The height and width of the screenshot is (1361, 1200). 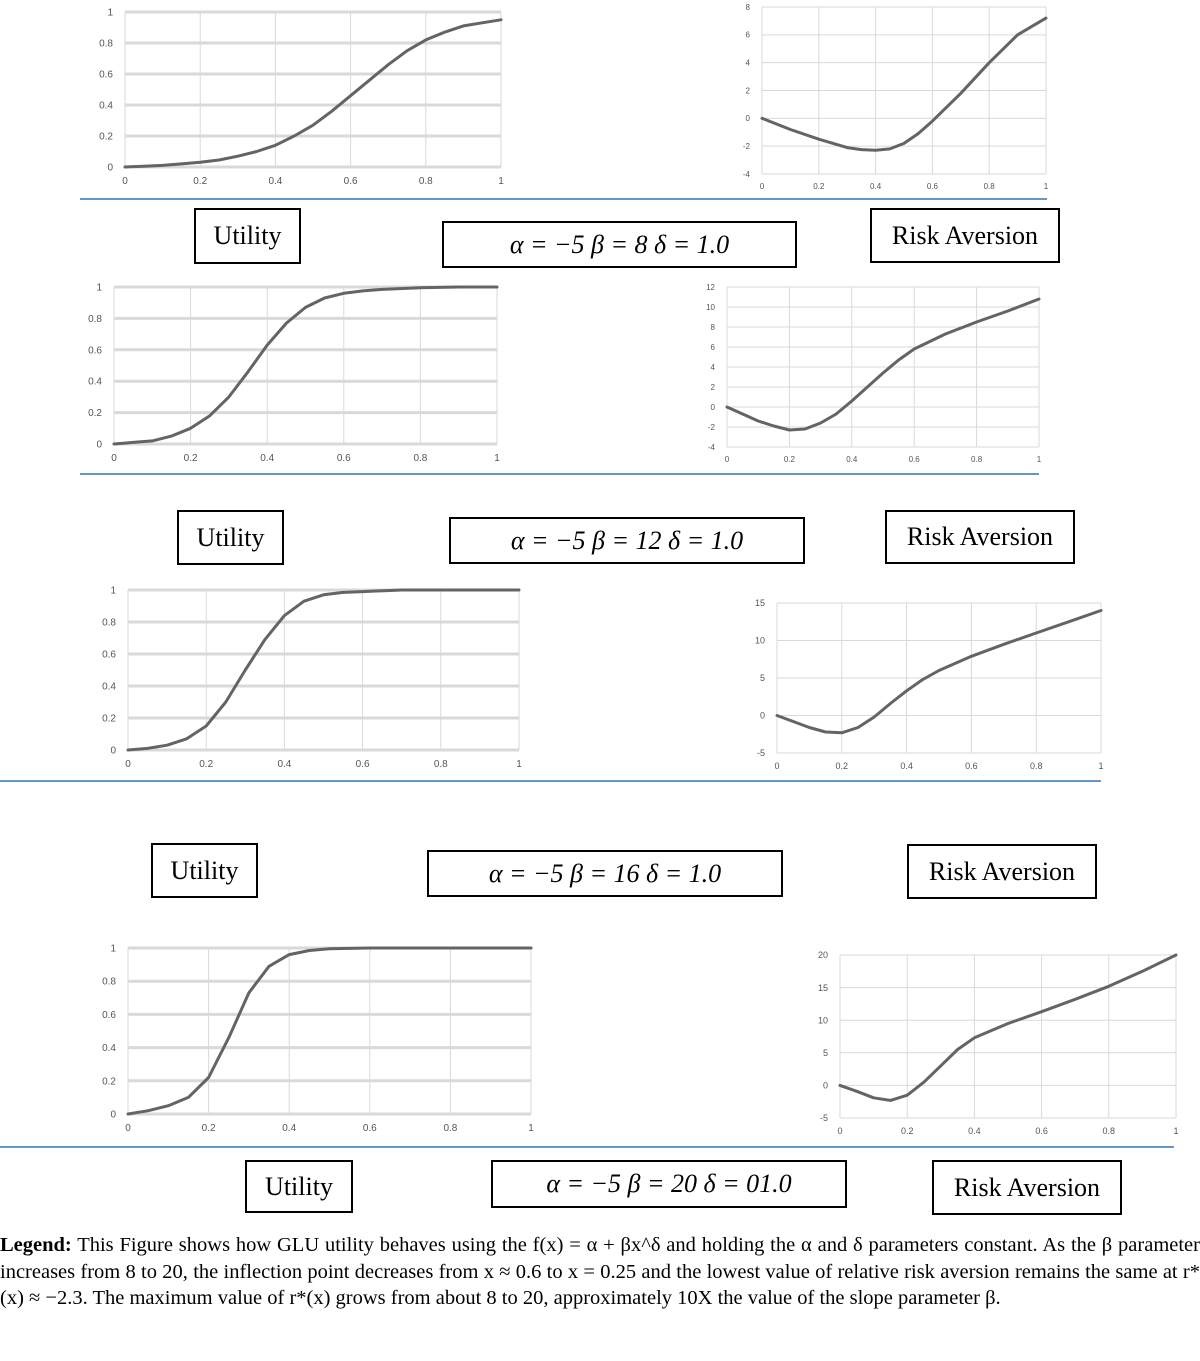 What do you see at coordinates (109, 719) in the screenshot?
I see `chart-5-y-tick-label: 0.2` at bounding box center [109, 719].